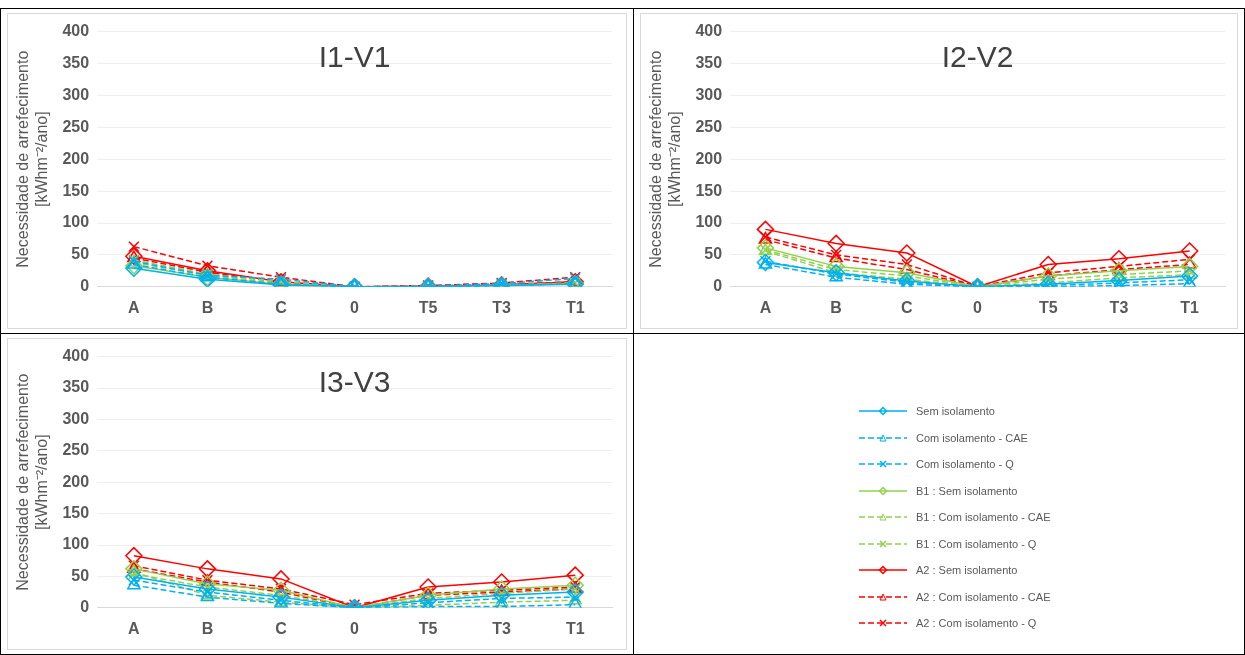 The height and width of the screenshot is (655, 1245). Describe the element at coordinates (976, 623) in the screenshot. I see `legend-label: A2 : Com isolamento - Q` at that location.